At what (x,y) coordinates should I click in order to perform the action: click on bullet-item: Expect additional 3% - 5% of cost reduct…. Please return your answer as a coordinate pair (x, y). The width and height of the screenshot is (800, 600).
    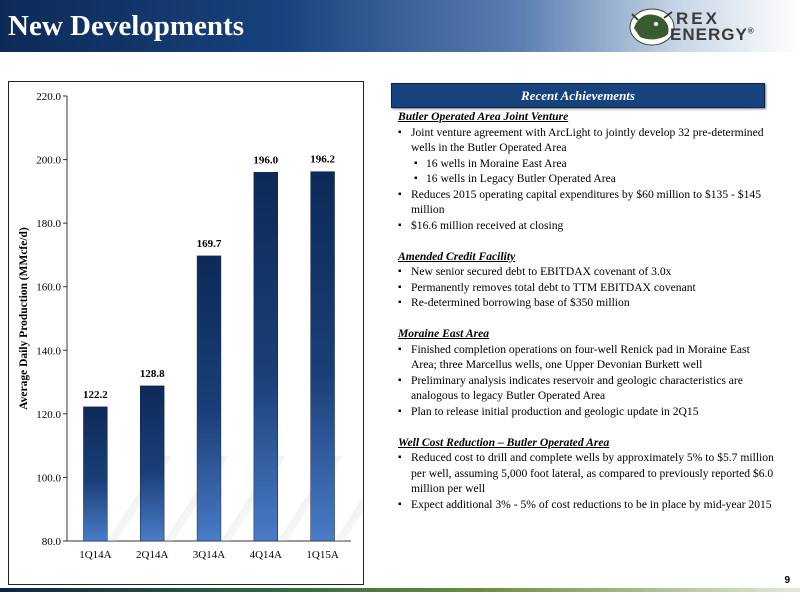
    Looking at the image, I should click on (586, 505).